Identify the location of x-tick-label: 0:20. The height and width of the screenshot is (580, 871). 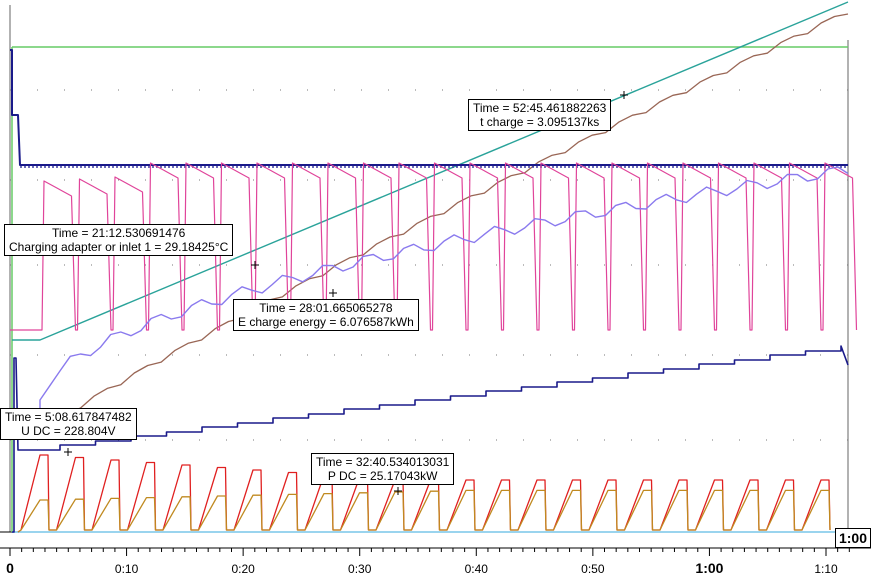
(243, 569).